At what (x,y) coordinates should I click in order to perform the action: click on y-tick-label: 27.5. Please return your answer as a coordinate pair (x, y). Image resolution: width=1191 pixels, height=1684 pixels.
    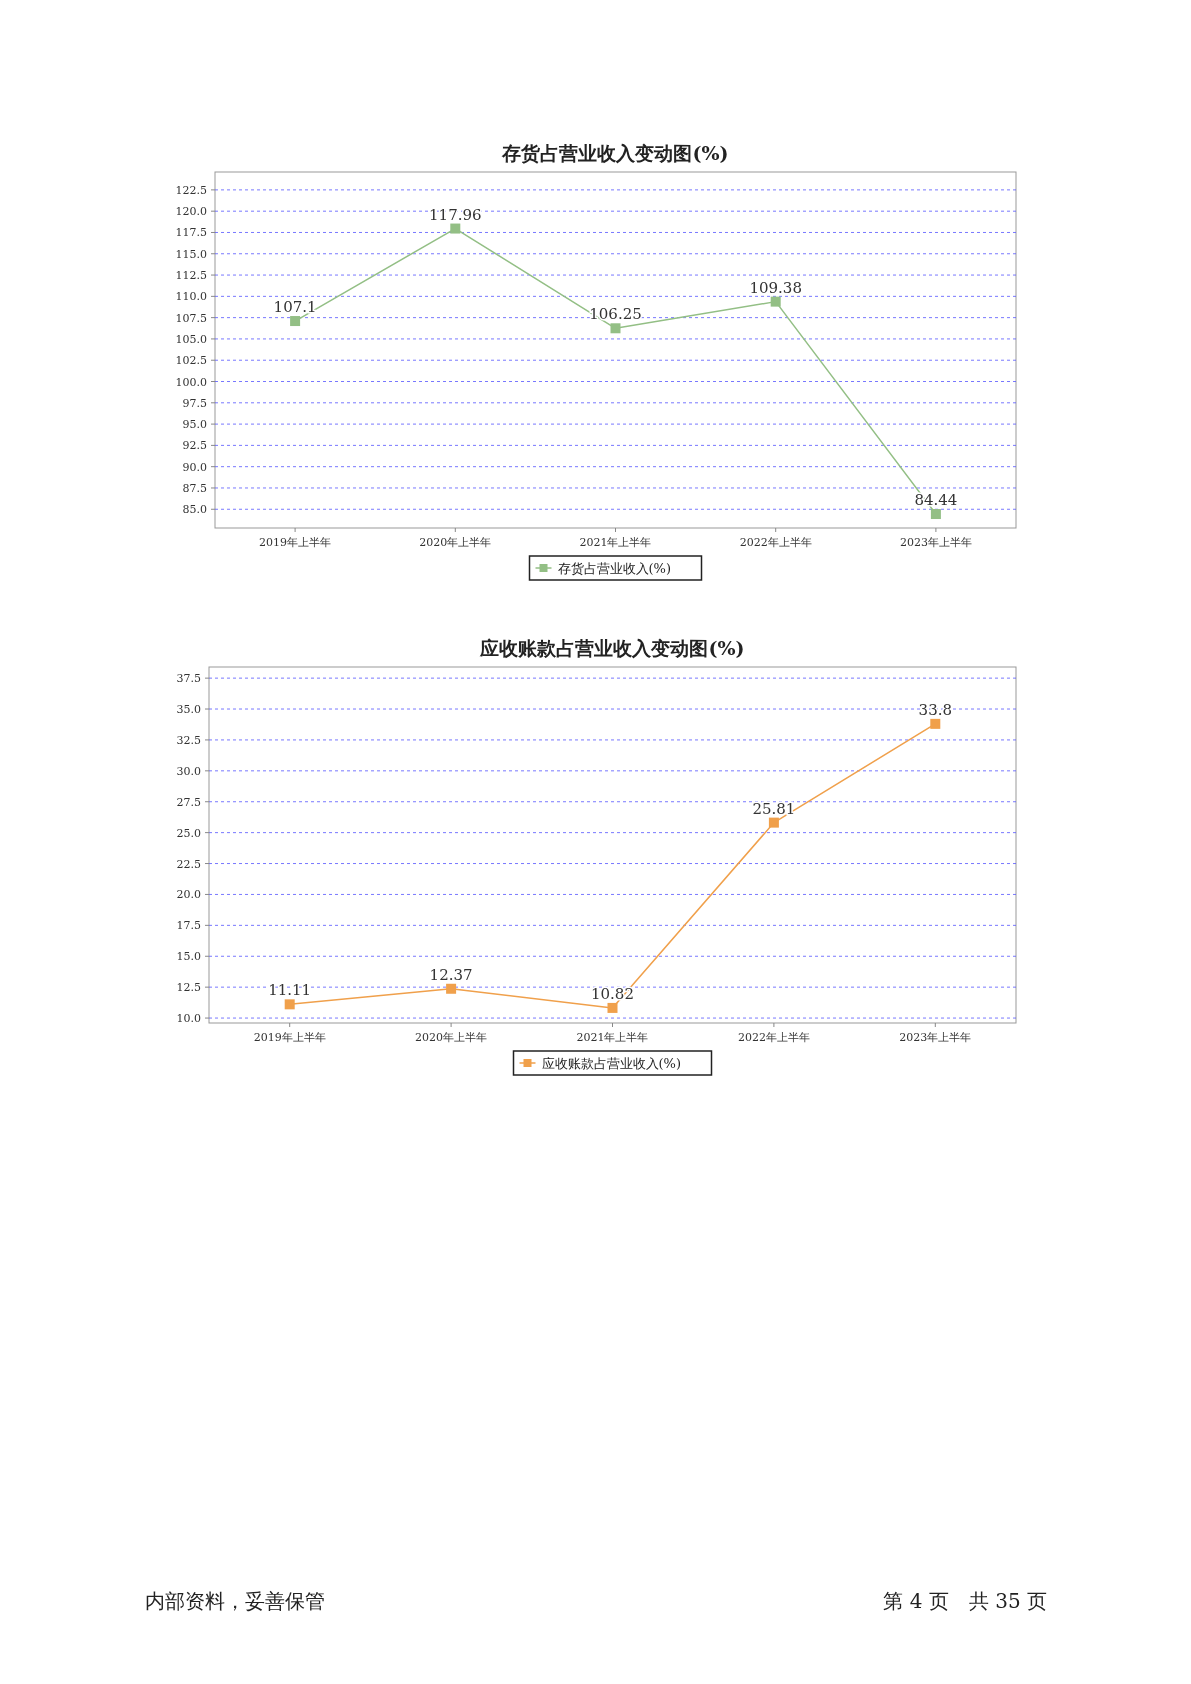
    Looking at the image, I should click on (188, 802).